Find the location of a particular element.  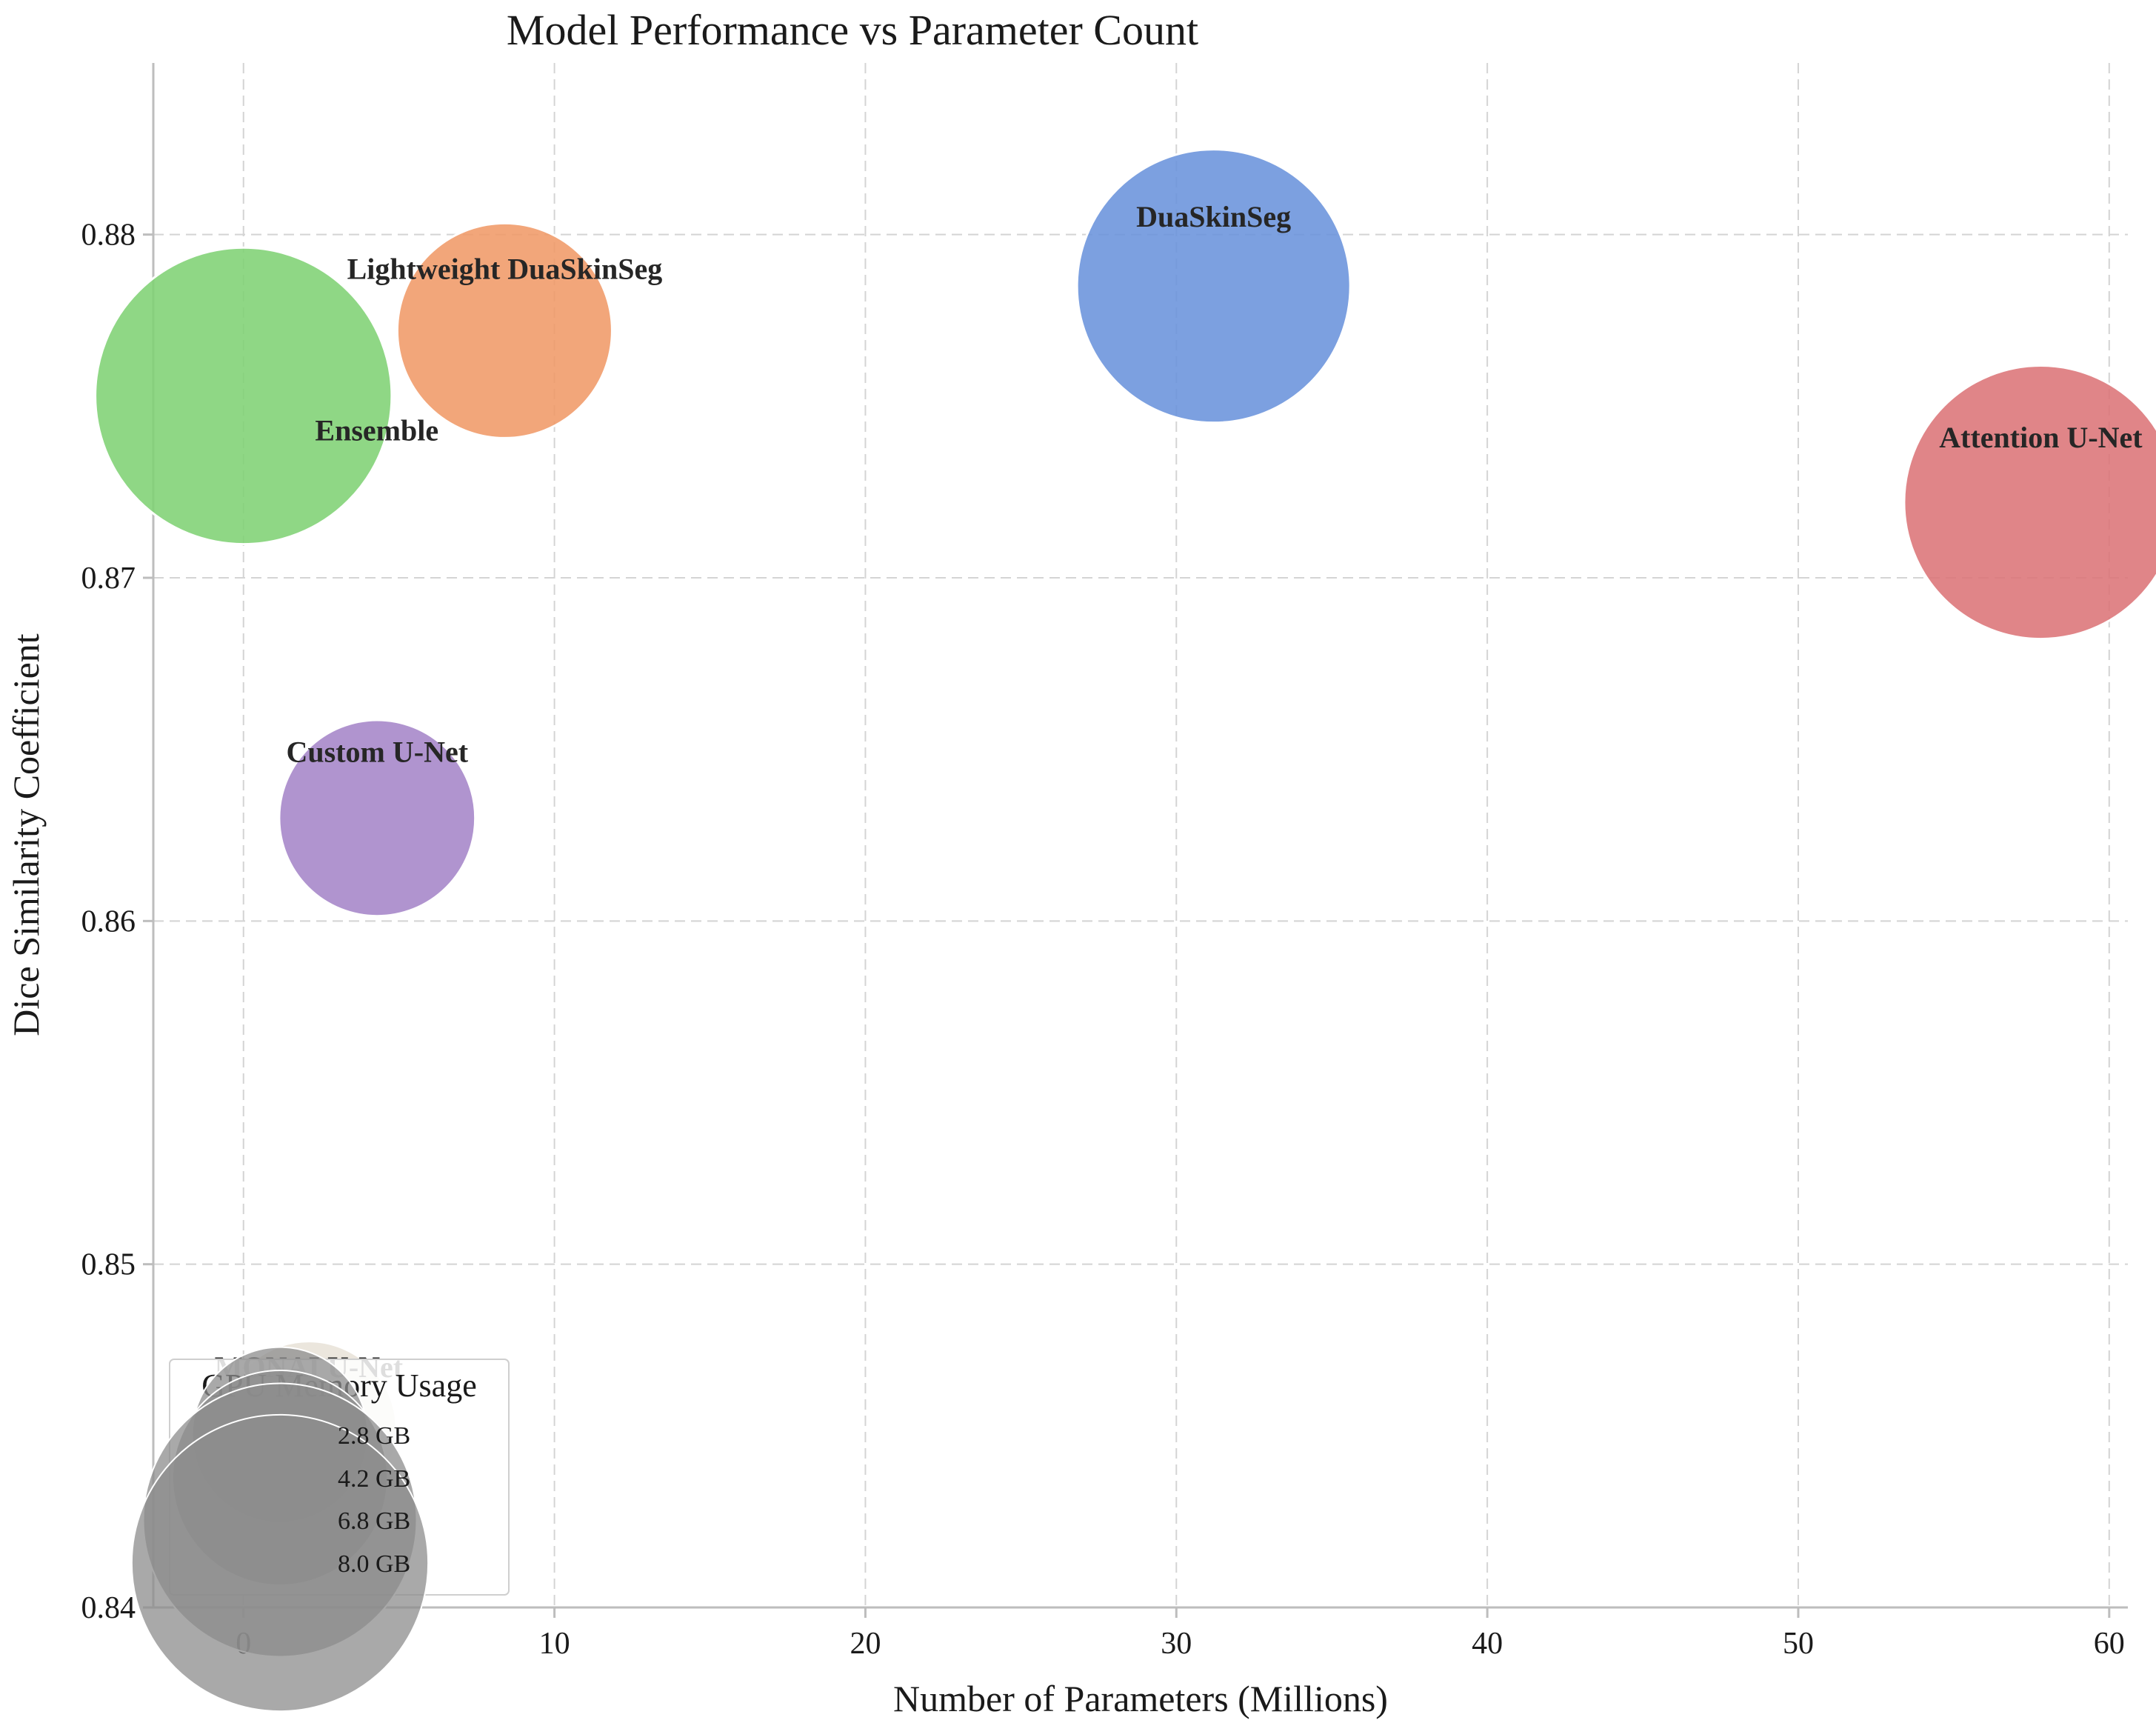

x-tick-label: 20 is located at coordinates (865, 1644).